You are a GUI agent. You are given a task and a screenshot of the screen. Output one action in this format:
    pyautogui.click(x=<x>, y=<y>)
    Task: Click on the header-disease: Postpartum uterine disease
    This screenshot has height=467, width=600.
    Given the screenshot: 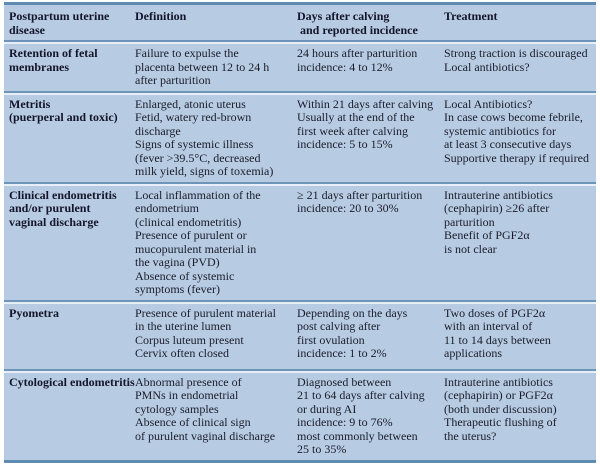 What is the action you would take?
    pyautogui.click(x=59, y=23)
    